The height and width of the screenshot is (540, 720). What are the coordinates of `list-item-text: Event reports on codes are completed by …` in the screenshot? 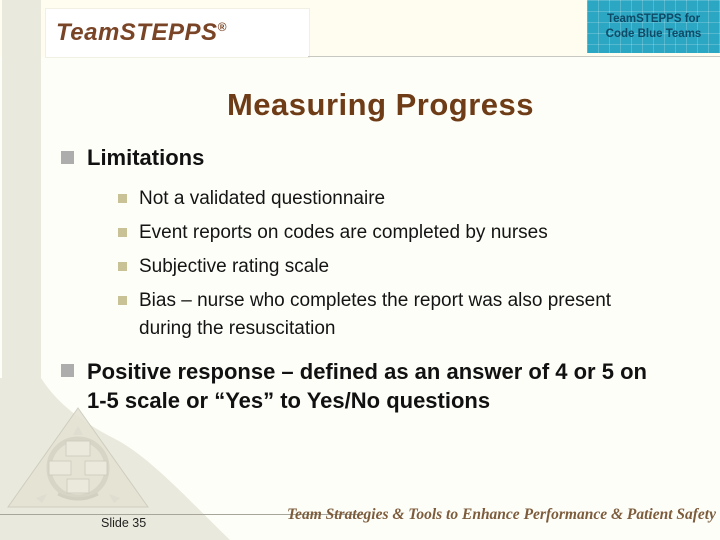 It's located at (343, 232).